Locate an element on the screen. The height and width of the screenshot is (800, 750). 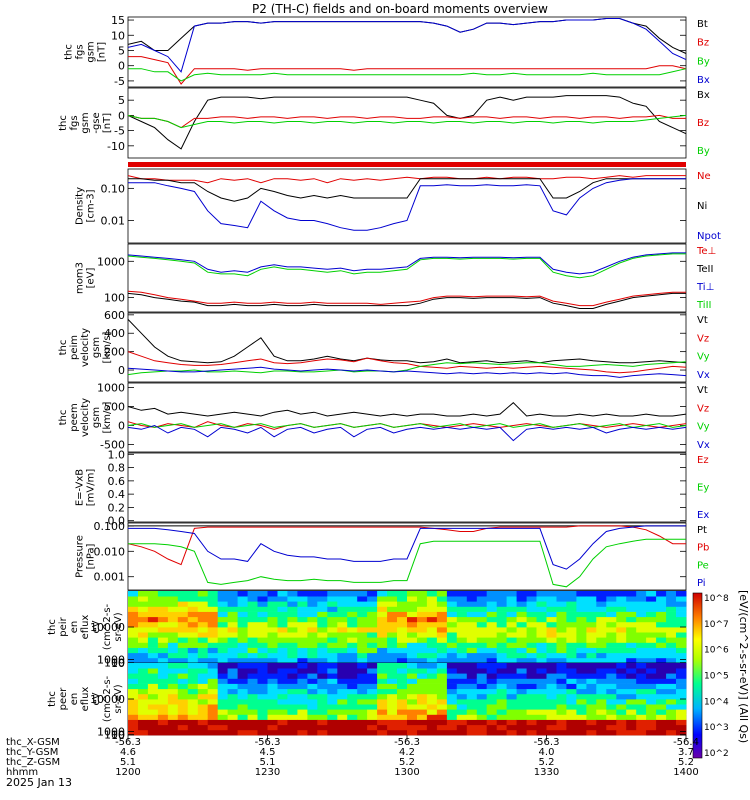
legend-entry: Ez is located at coordinates (703, 460).